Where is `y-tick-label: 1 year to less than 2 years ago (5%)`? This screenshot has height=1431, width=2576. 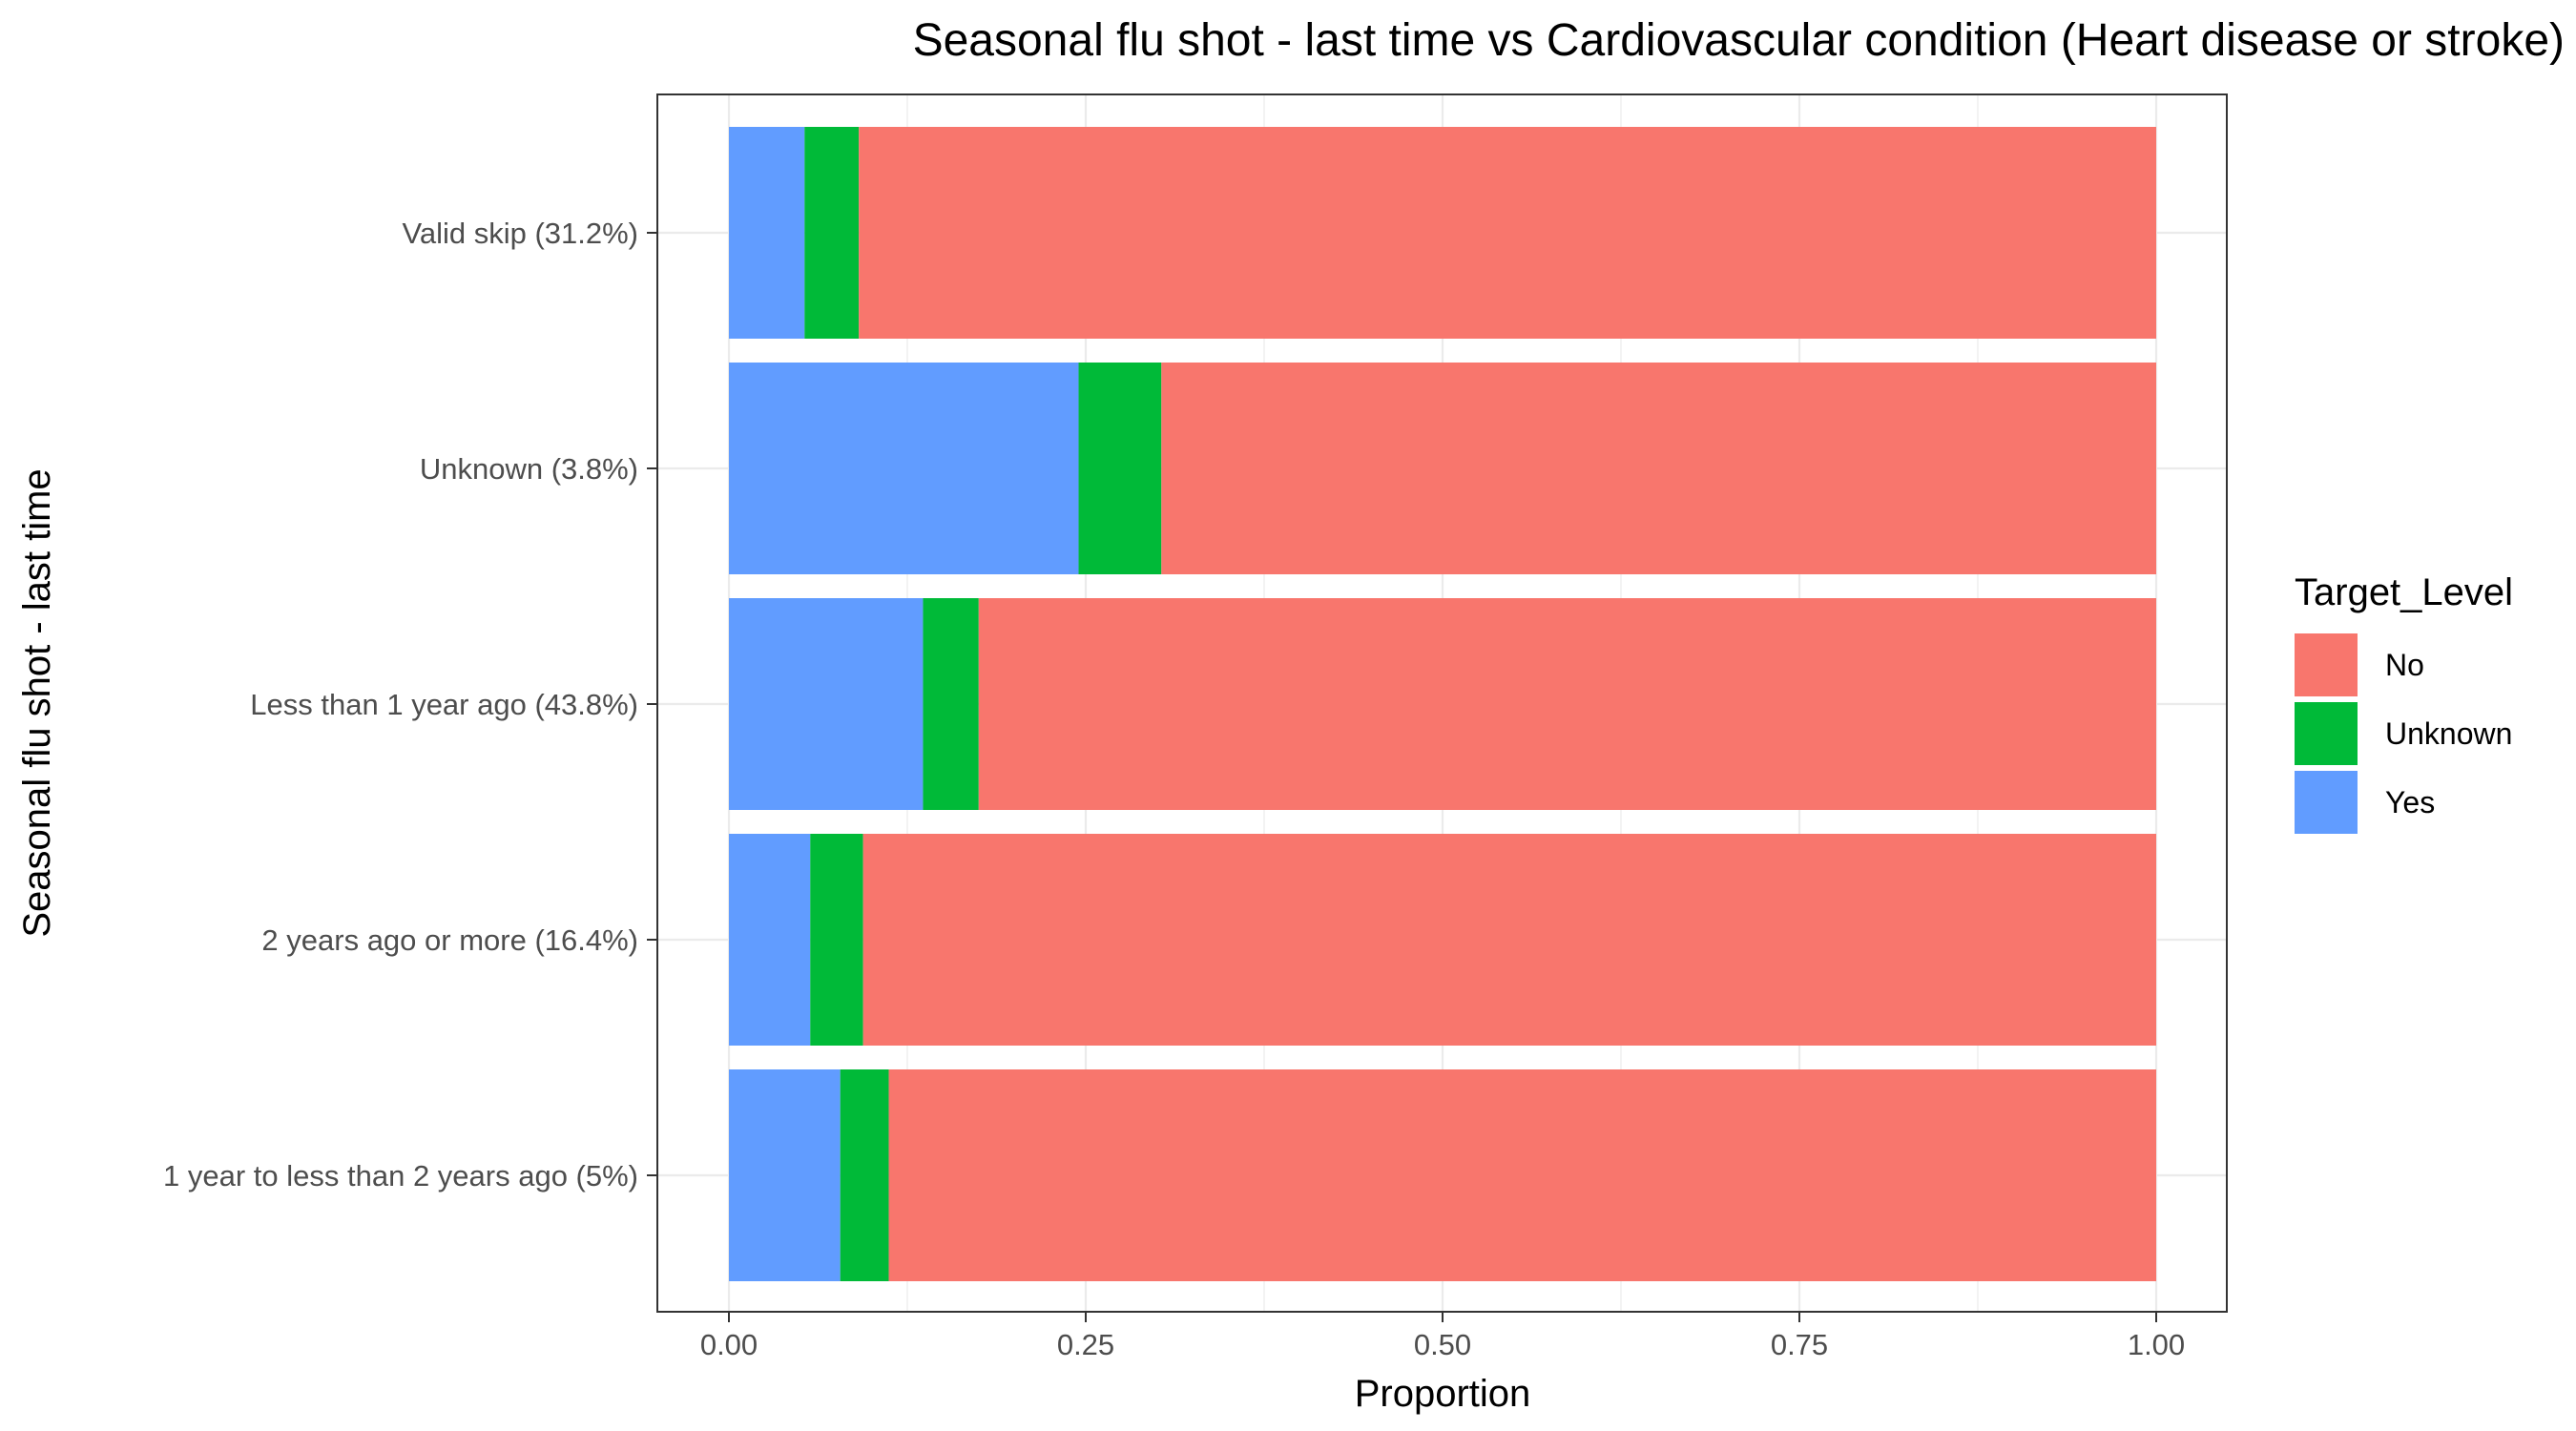
y-tick-label: 1 year to less than 2 years ago (5%) is located at coordinates (400, 1175).